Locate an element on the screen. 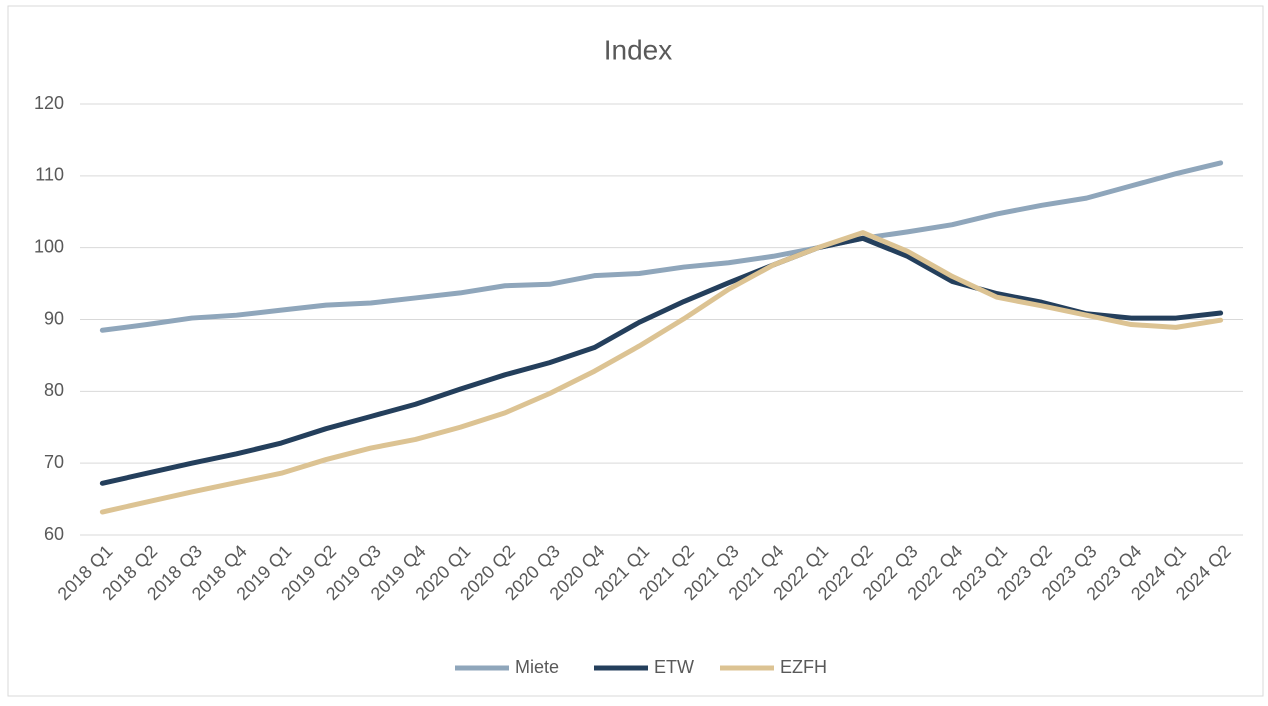 The height and width of the screenshot is (706, 1268). legend-label: Miete is located at coordinates (537, 667).